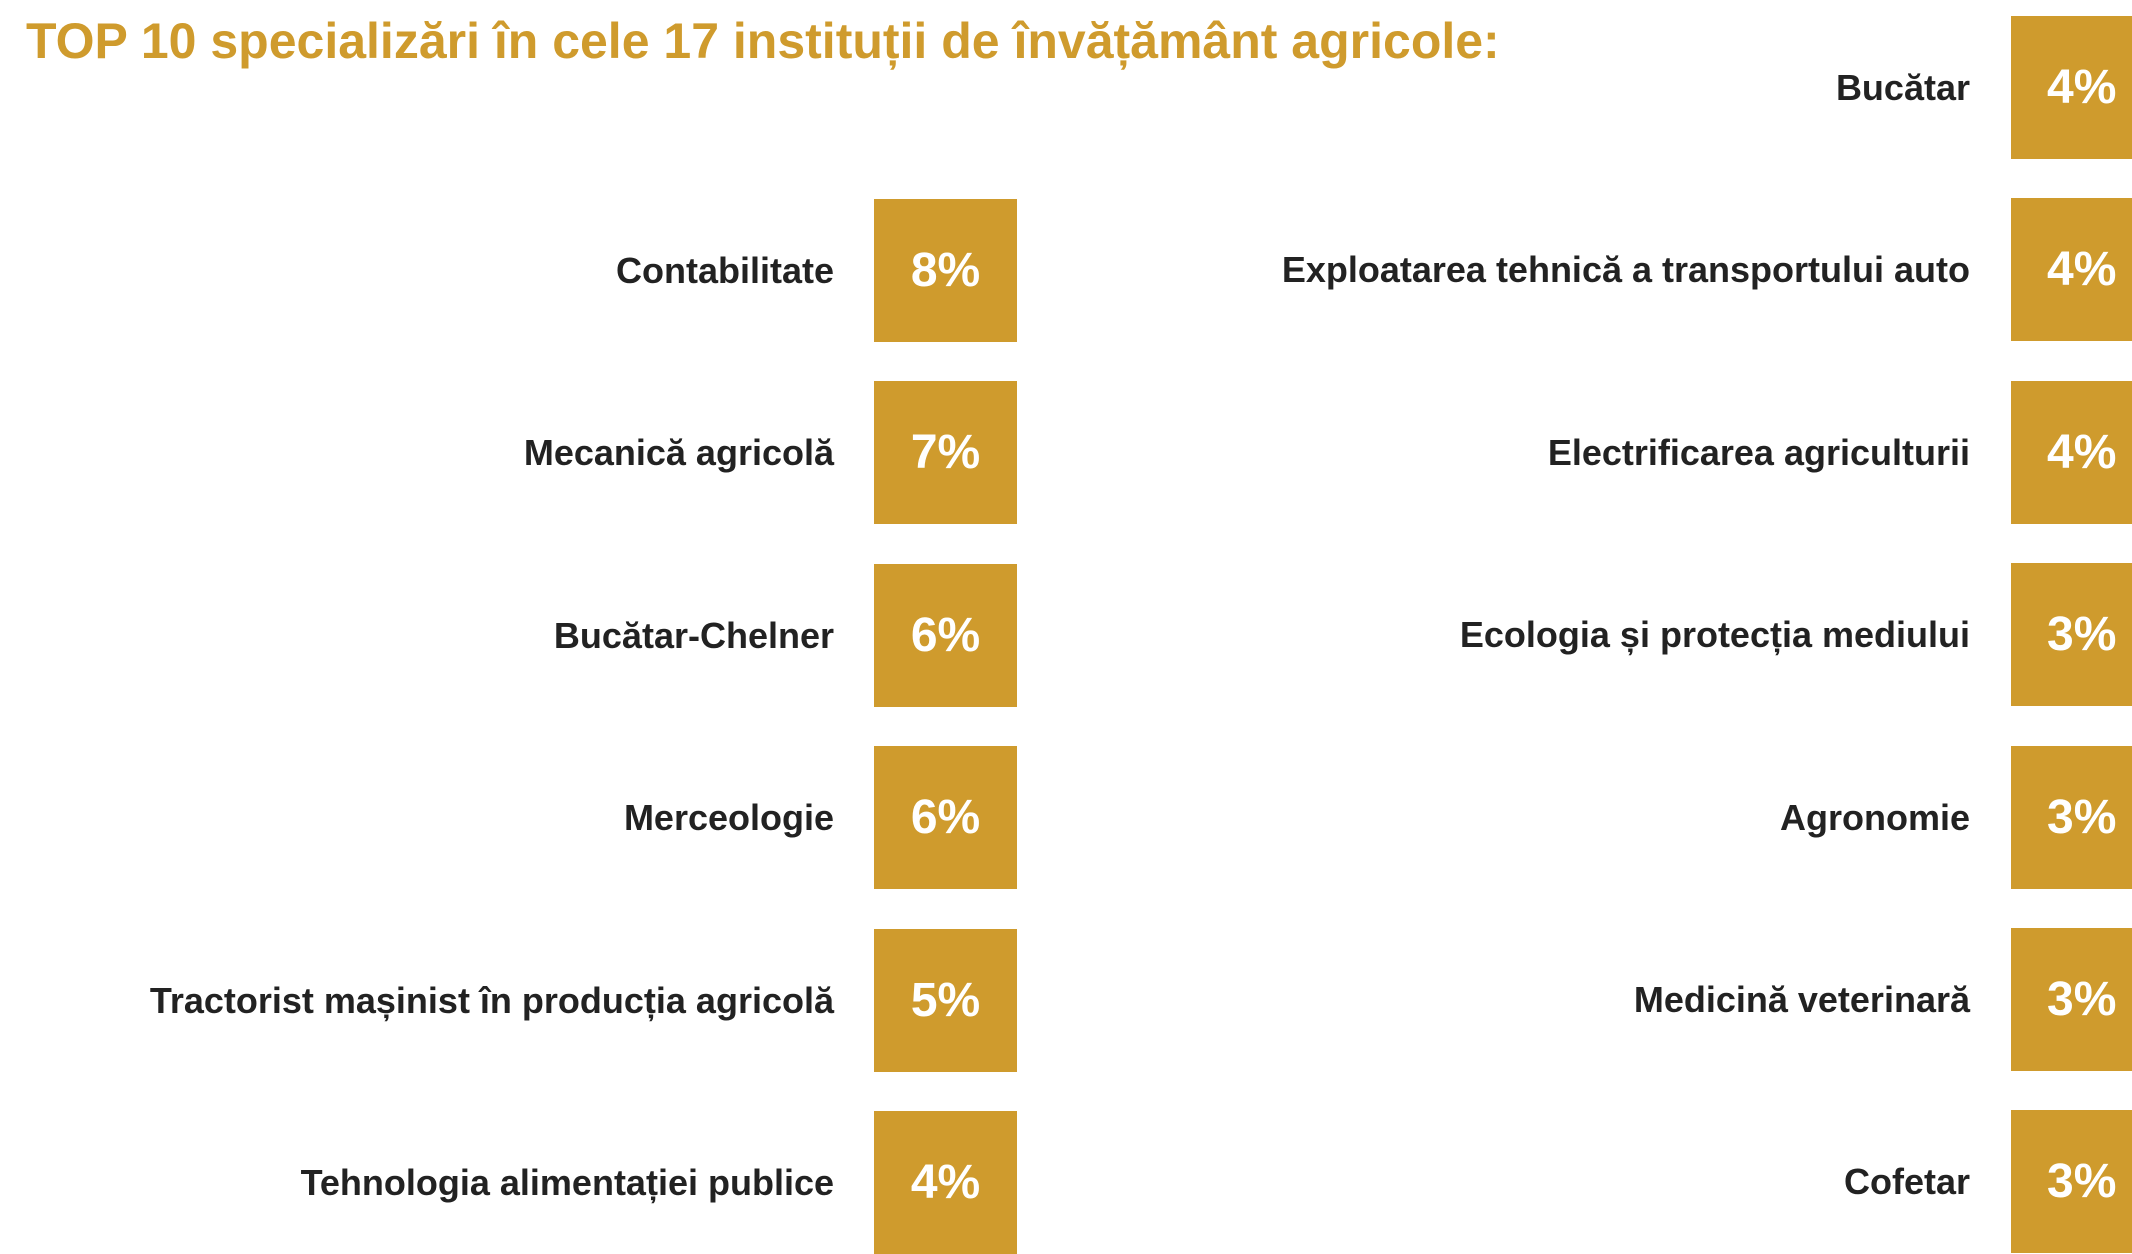 The width and height of the screenshot is (2132, 1254). I want to click on item-value: 5%, so click(945, 1000).